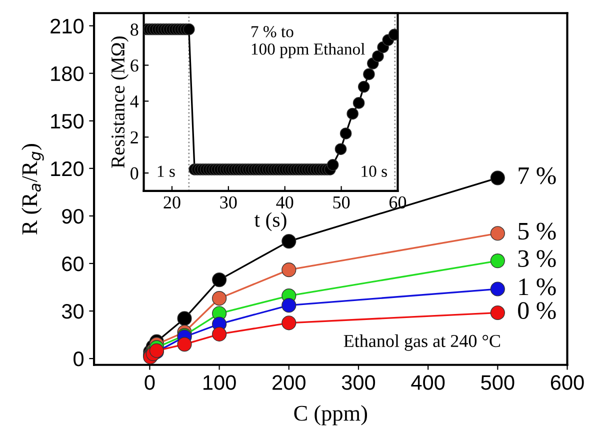  I want to click on annotation: 10 s, so click(374, 171).